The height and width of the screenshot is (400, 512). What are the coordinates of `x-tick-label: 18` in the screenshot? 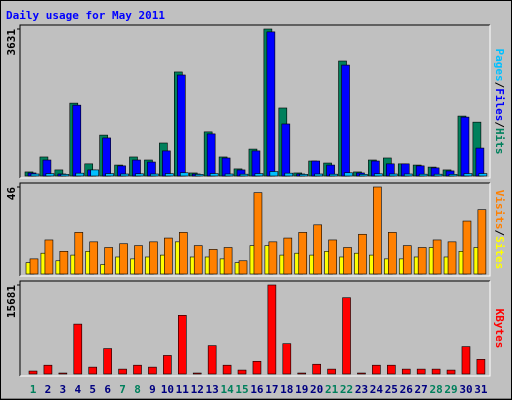 It's located at (286, 389).